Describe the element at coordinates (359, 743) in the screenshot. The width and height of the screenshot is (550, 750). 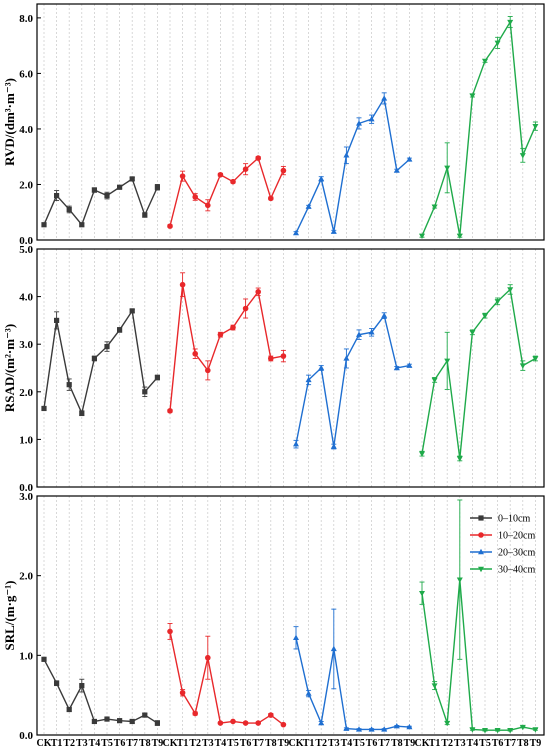
I see `x-category-label: T5` at that location.